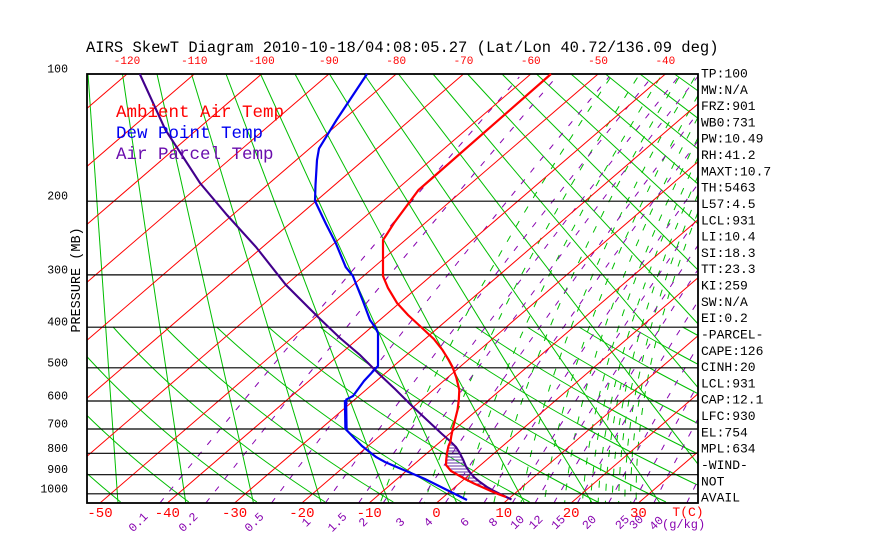 Image resolution: width=870 pixels, height=560 pixels. I want to click on svg-text: TP:100, so click(724, 74).